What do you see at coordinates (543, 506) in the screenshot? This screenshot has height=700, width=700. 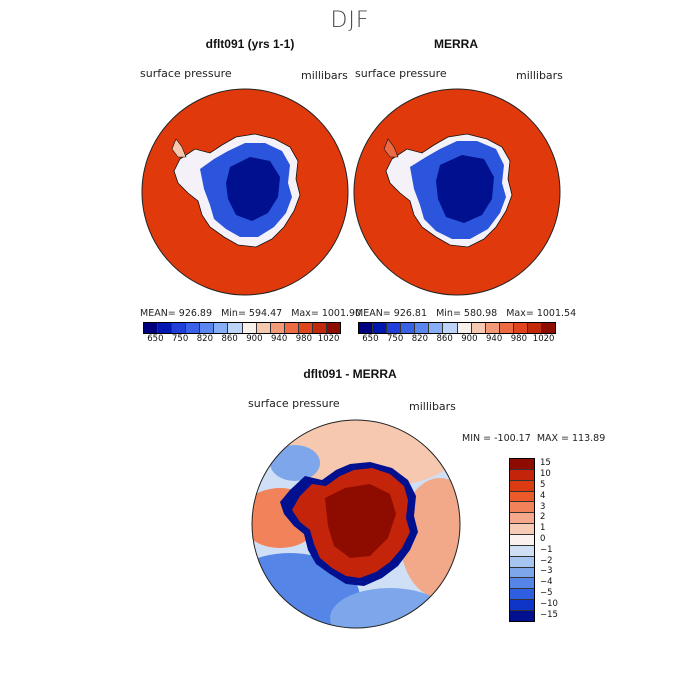 I see `colorbar-tick-label: 3` at bounding box center [543, 506].